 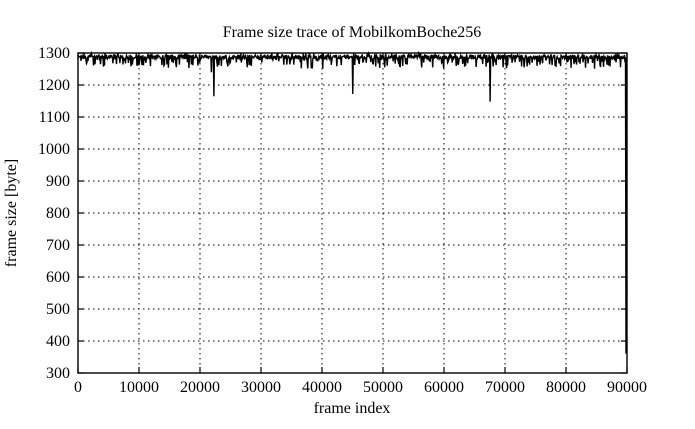 I want to click on x-tick-label: 70000, so click(x=505, y=387).